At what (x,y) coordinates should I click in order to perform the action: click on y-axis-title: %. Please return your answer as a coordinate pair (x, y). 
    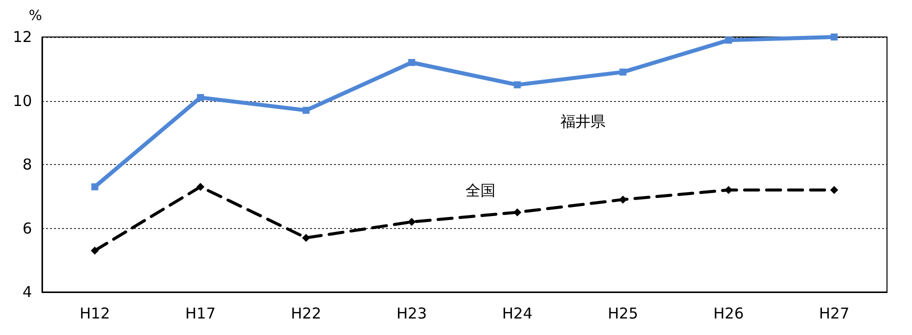
    Looking at the image, I should click on (35, 16).